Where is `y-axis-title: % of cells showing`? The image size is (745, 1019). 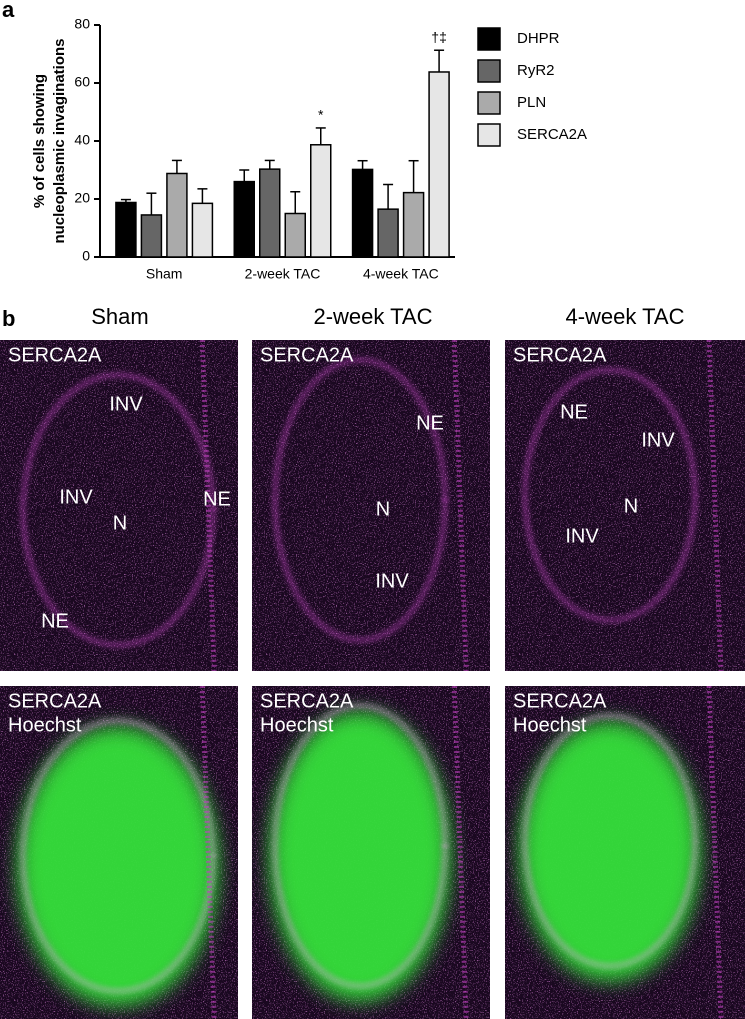
y-axis-title: % of cells showing is located at coordinates (39, 141).